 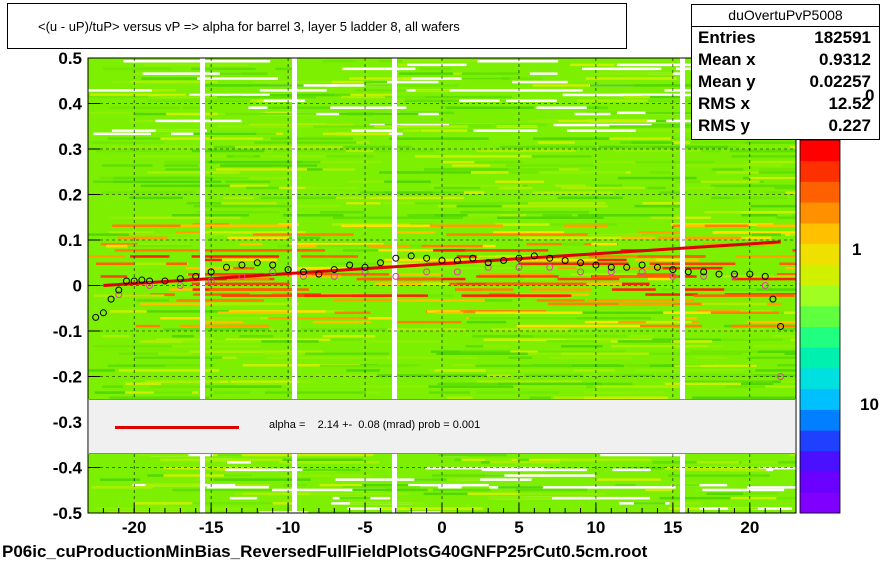 I want to click on stats-label: Mean y, so click(x=727, y=81).